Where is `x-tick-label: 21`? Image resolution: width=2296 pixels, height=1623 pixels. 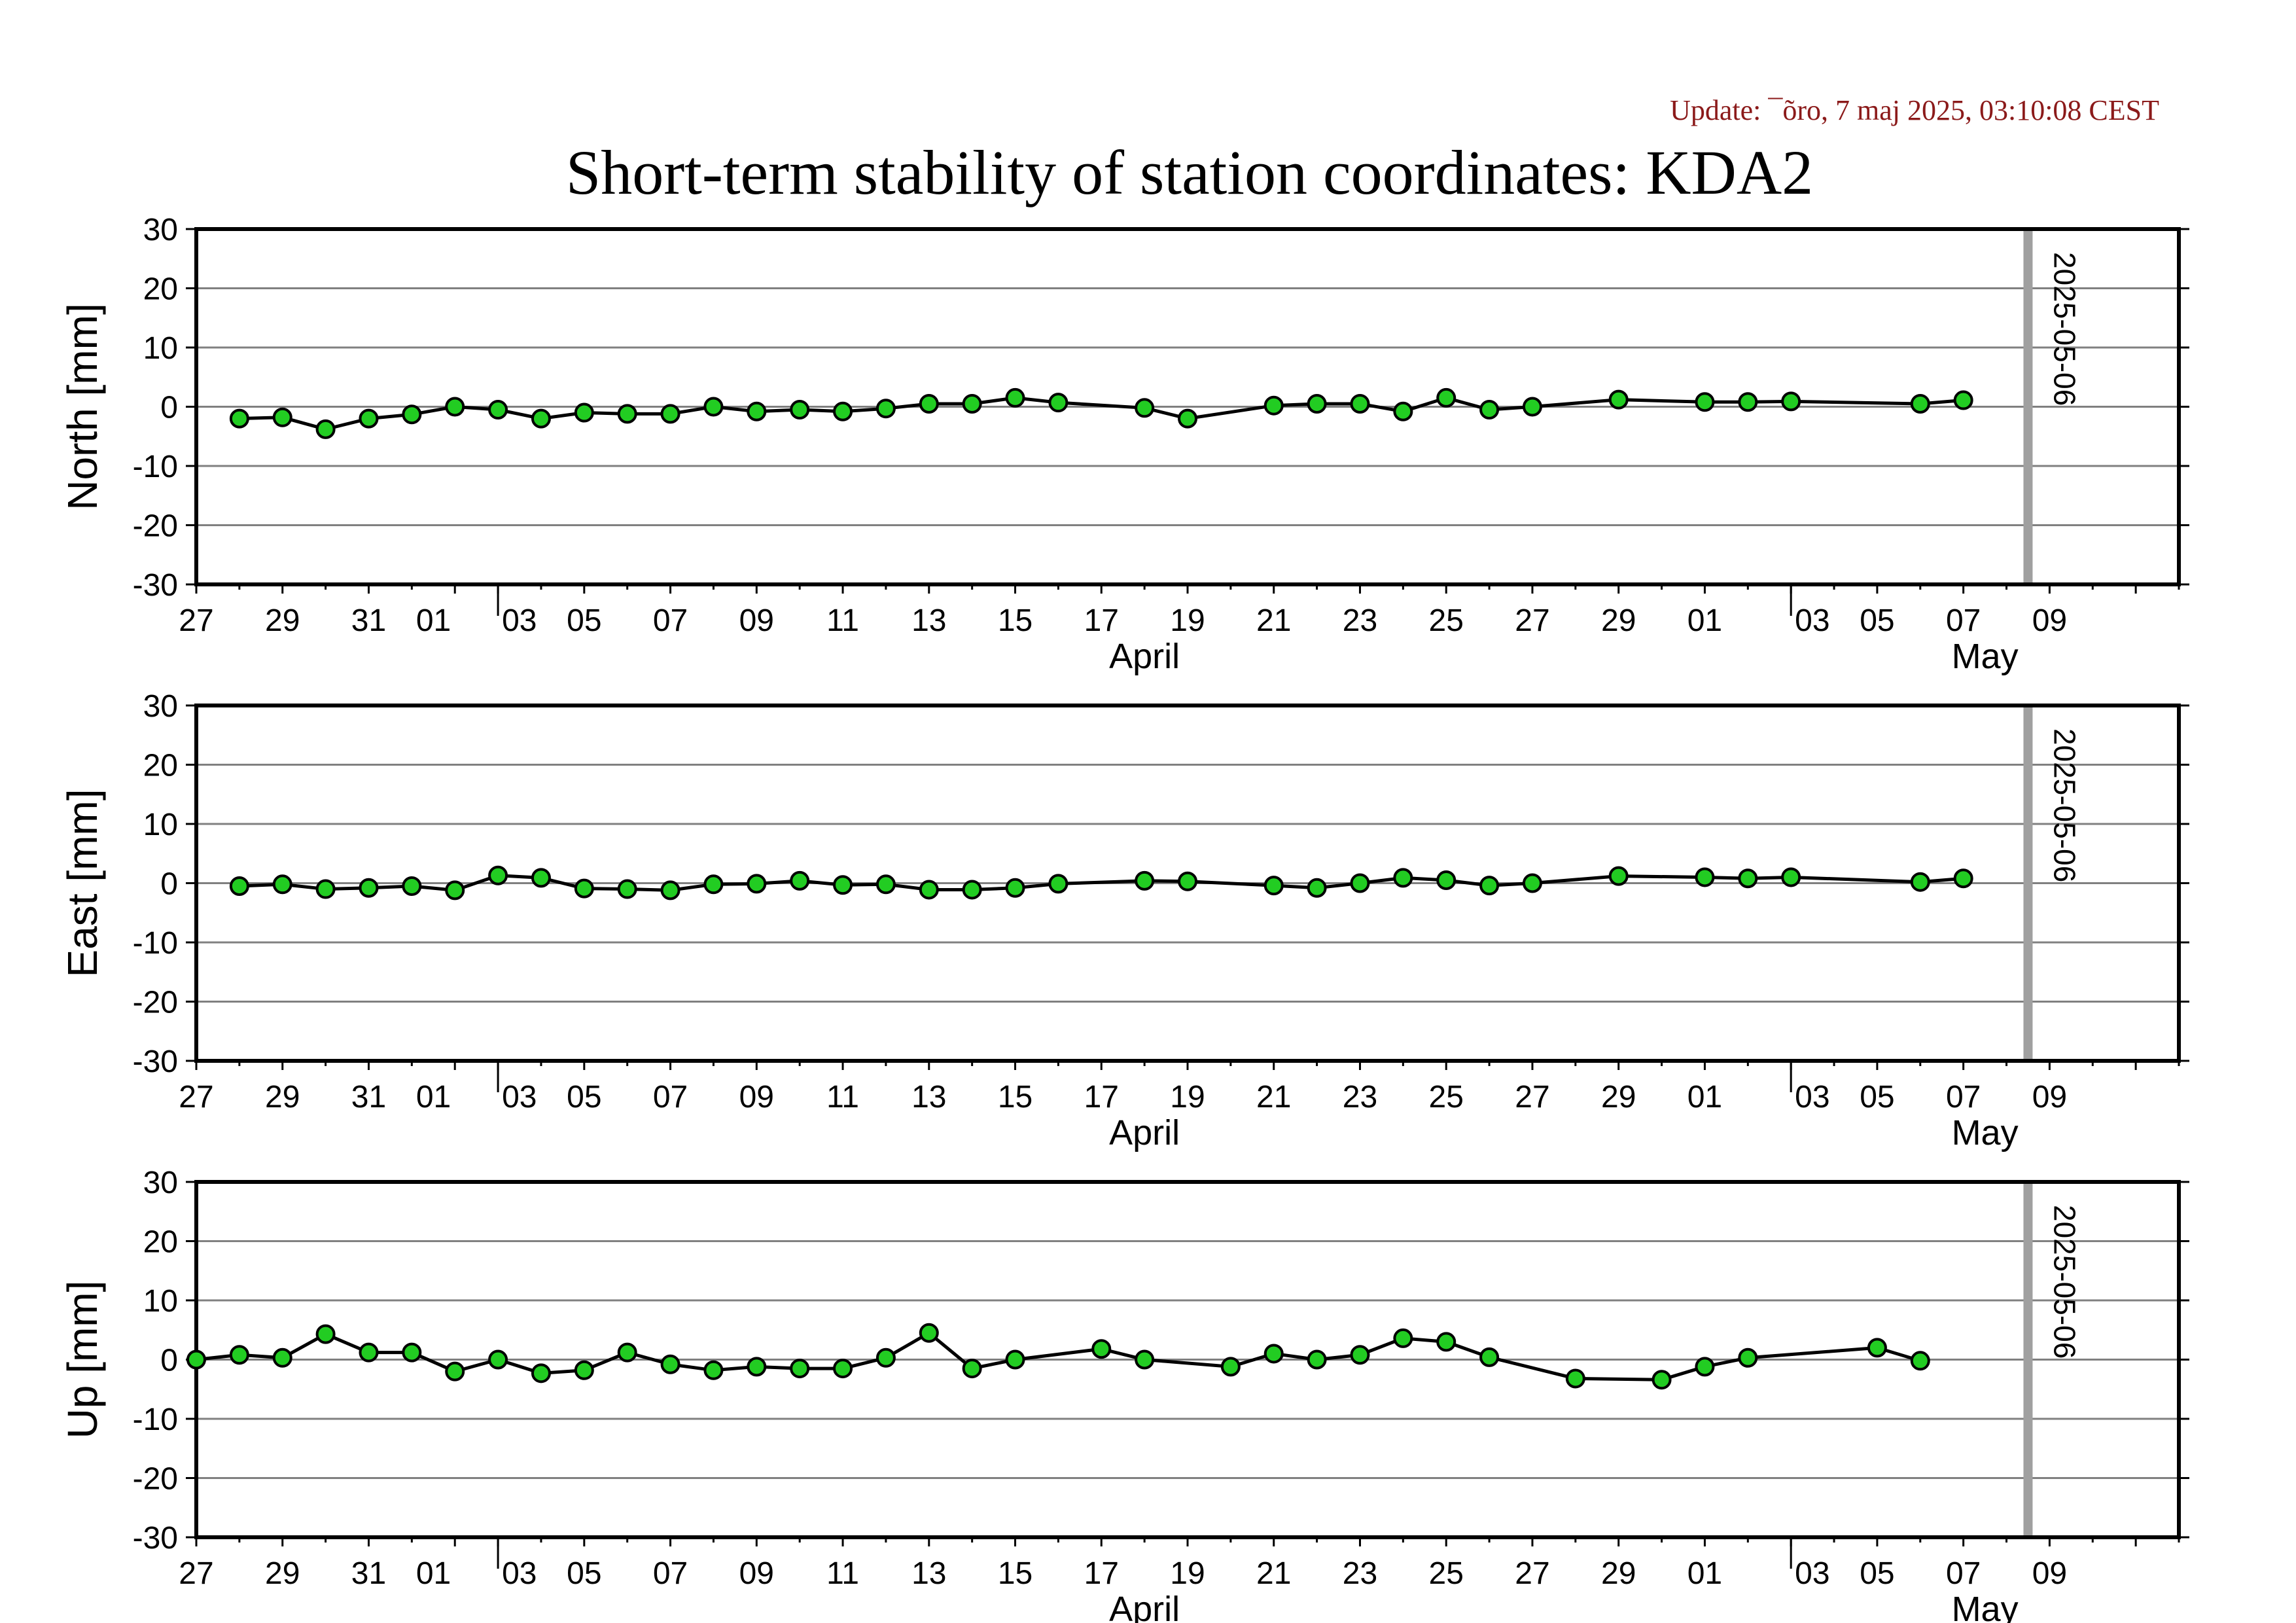 x-tick-label: 21 is located at coordinates (1273, 1097).